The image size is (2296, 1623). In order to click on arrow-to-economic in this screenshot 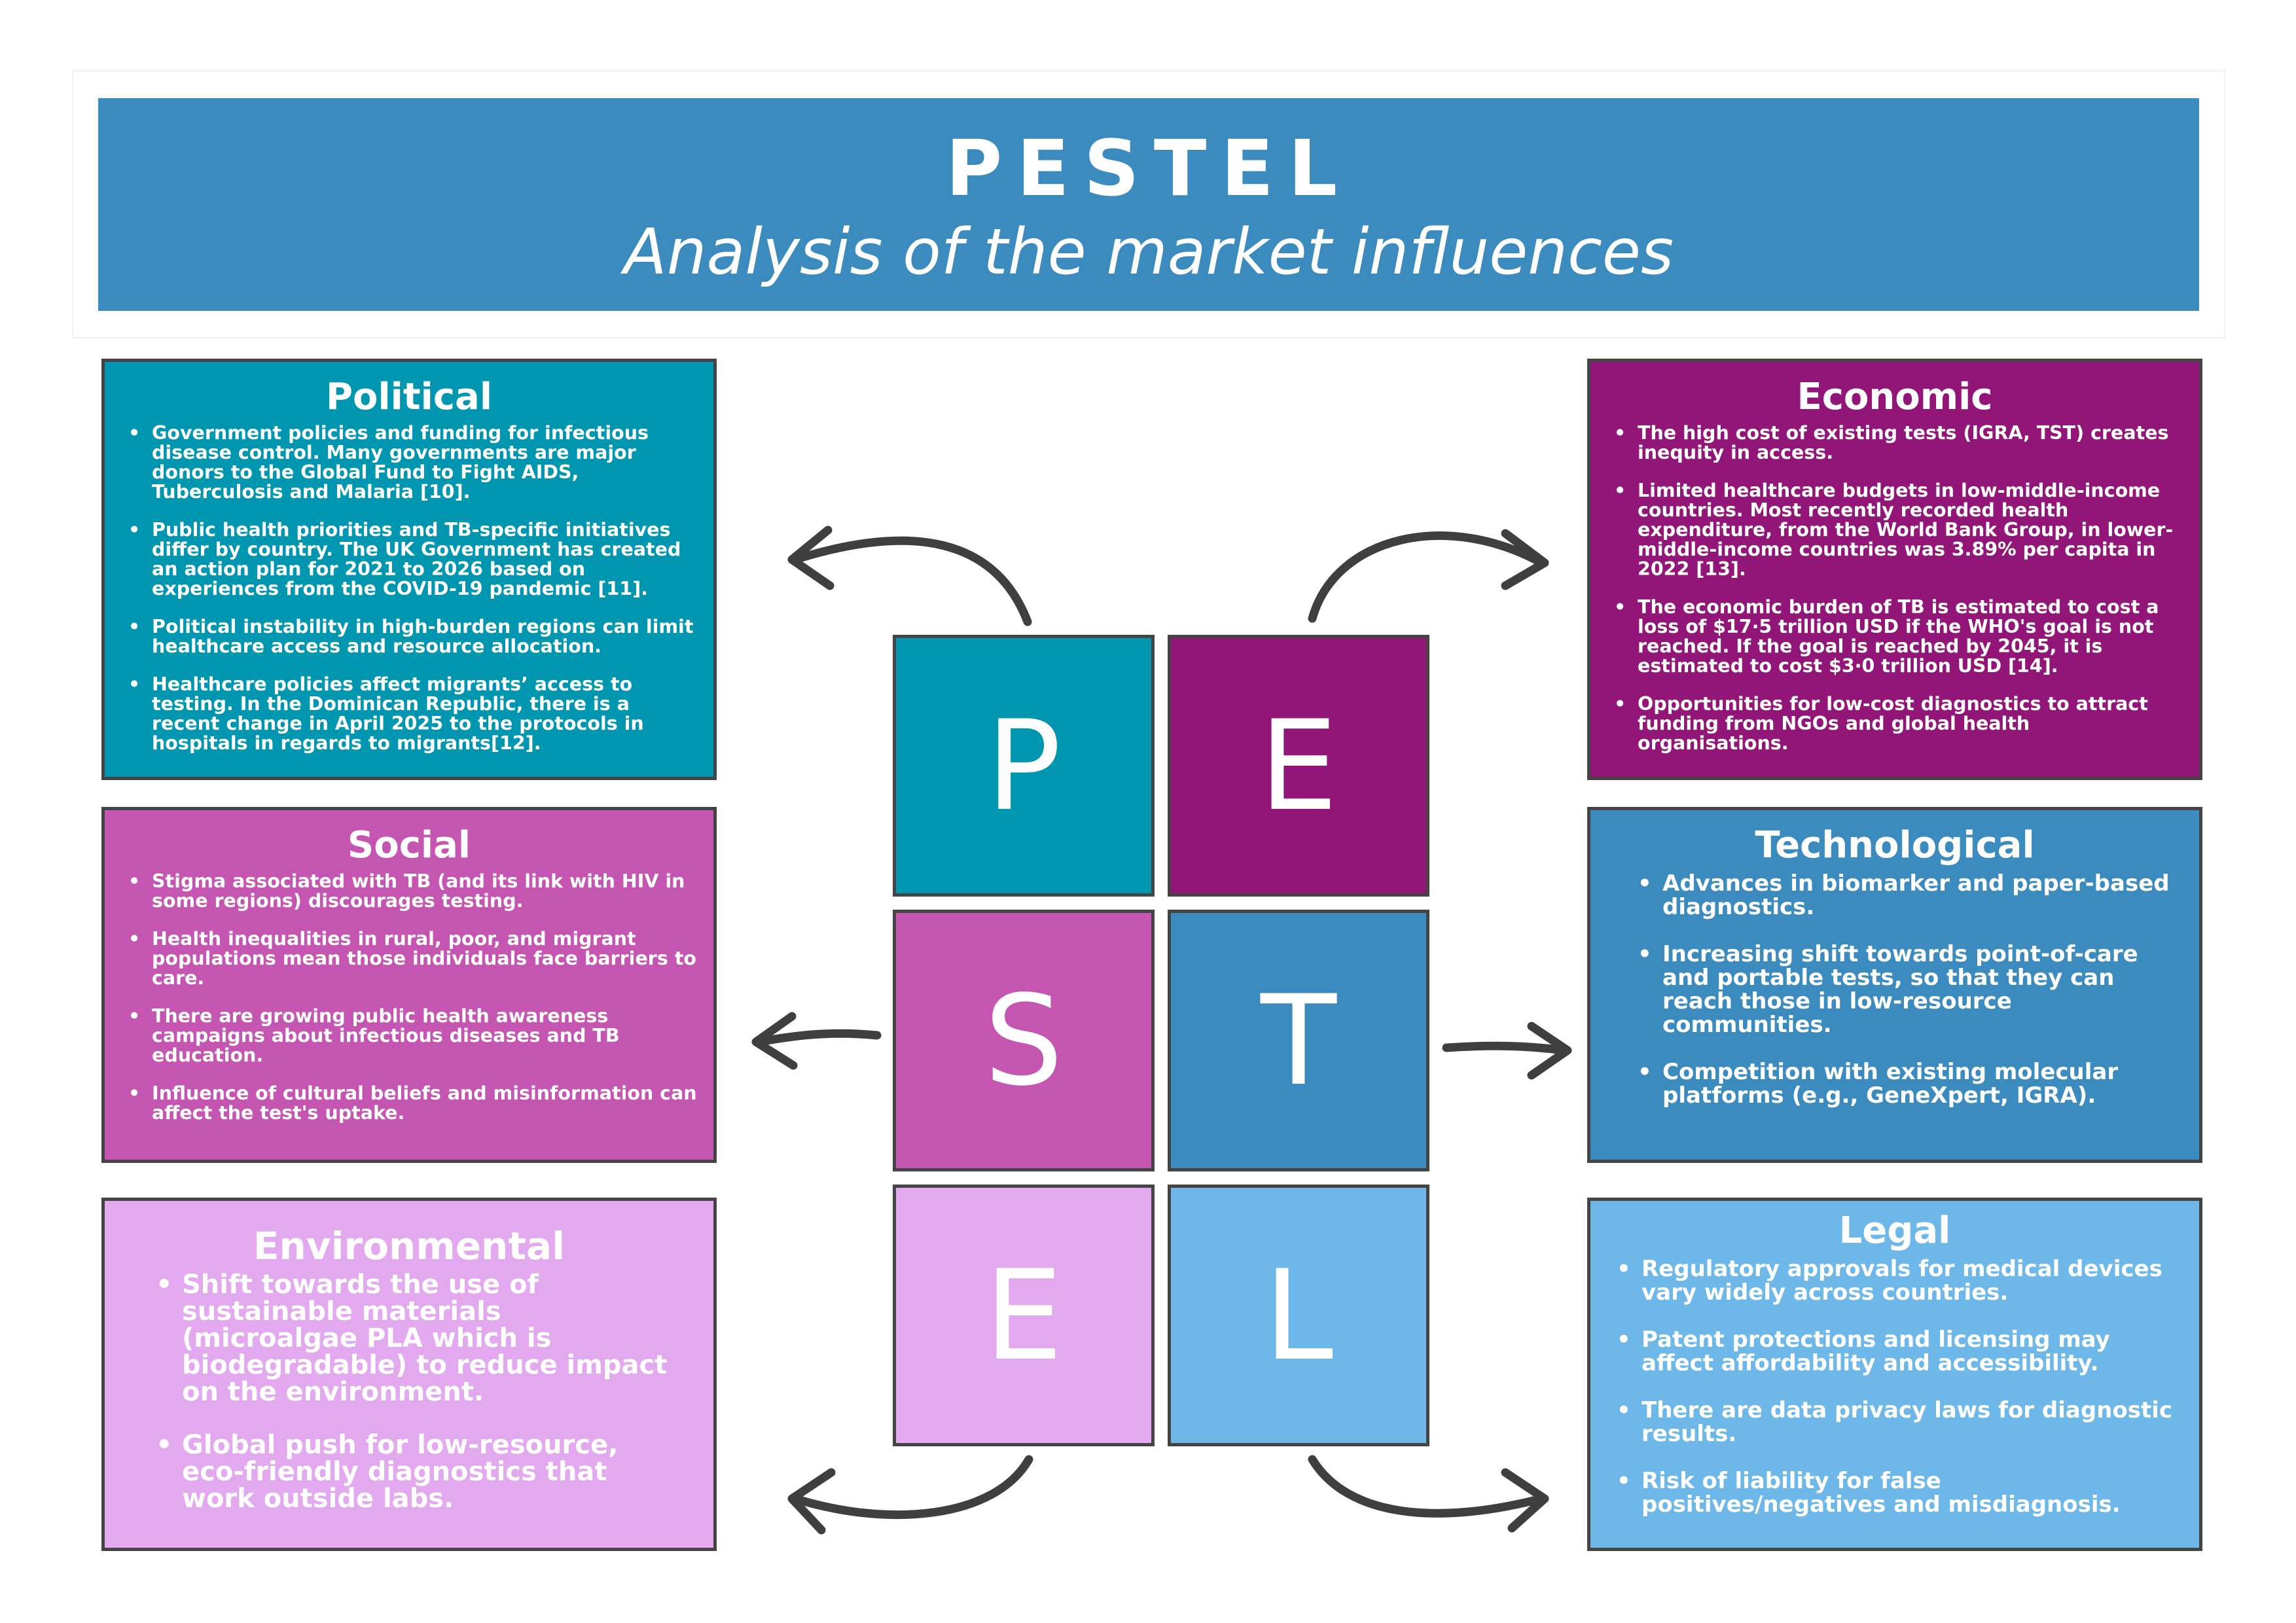, I will do `click(1428, 576)`.